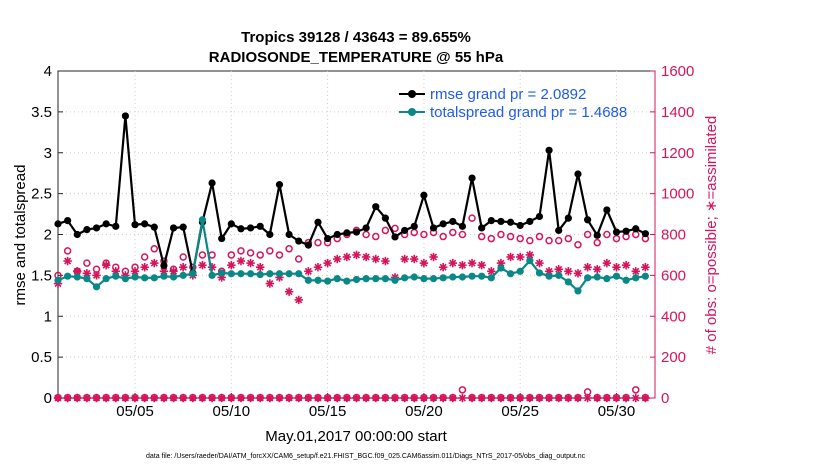  What do you see at coordinates (508, 94) in the screenshot?
I see `legend-rmse-label: rmse grand pr = 2.0892` at bounding box center [508, 94].